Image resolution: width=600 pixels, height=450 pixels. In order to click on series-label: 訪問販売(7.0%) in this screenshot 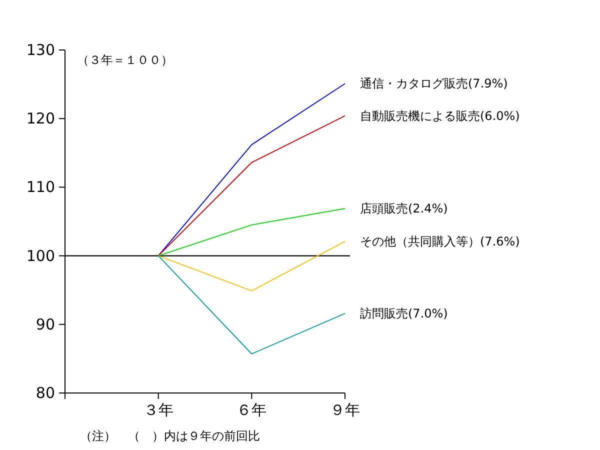, I will do `click(404, 313)`.